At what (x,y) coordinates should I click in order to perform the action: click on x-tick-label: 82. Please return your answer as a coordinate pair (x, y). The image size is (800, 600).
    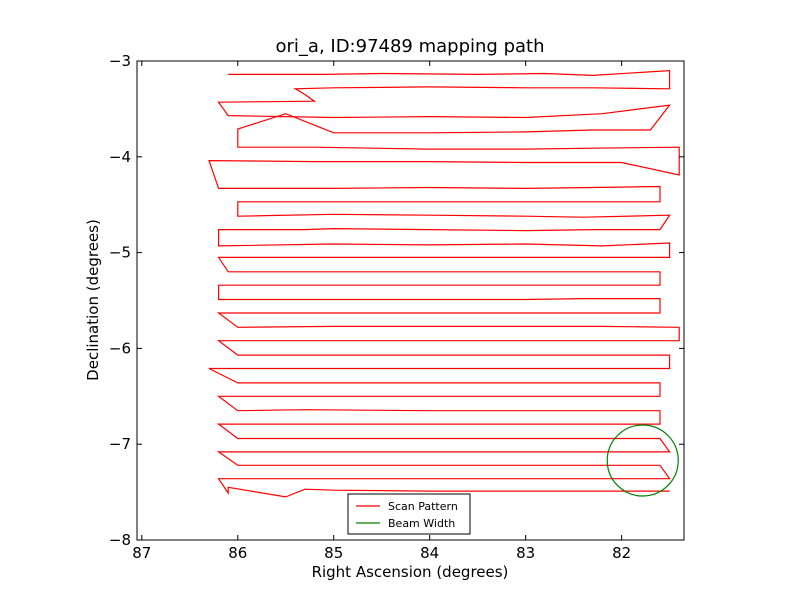
    Looking at the image, I should click on (621, 553).